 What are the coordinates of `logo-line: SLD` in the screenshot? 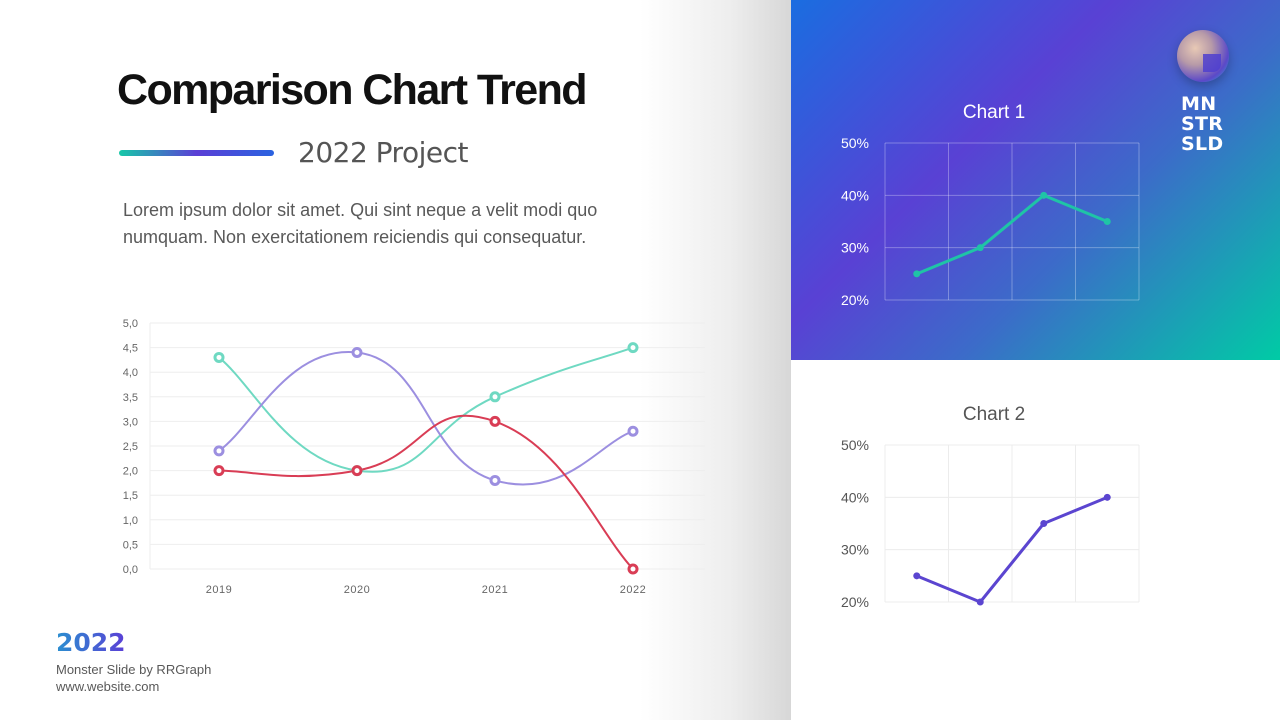 It's located at (1202, 144).